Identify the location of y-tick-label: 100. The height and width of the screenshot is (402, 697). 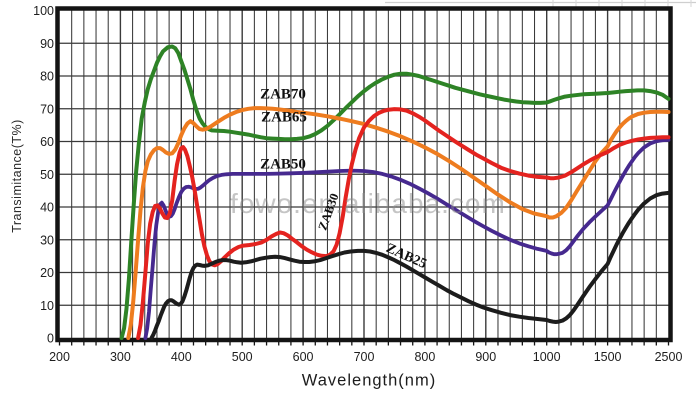
(43, 11).